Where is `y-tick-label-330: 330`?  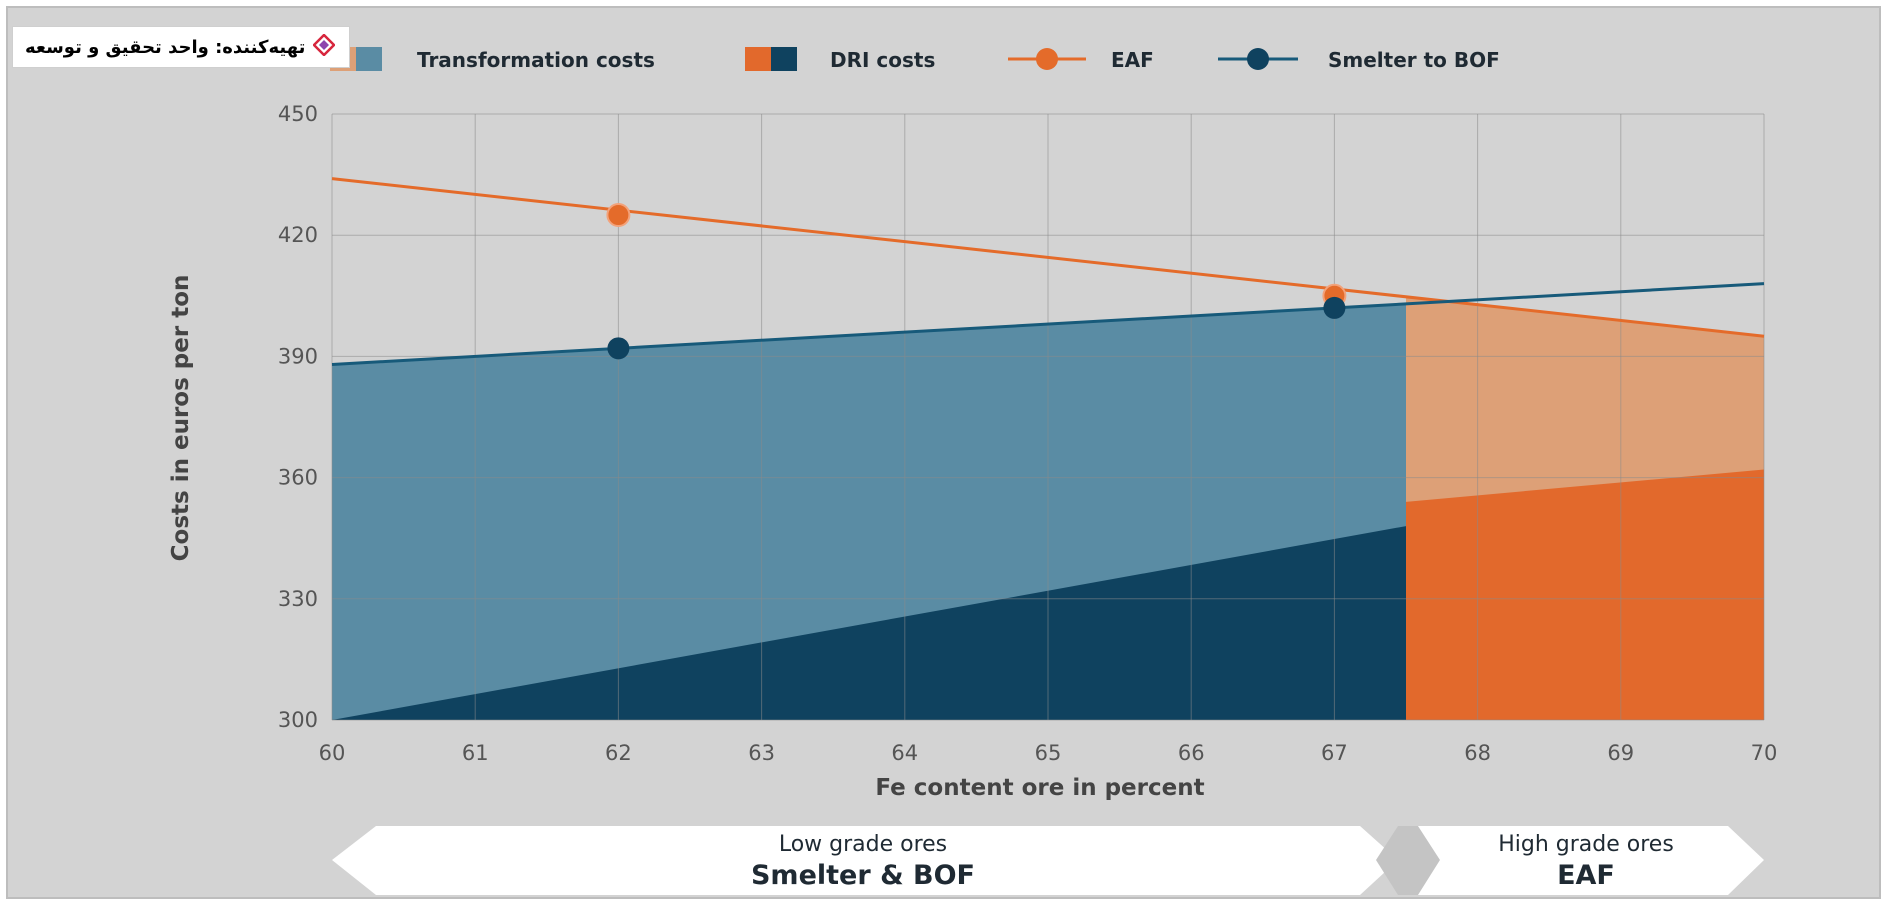
y-tick-label-330: 330 is located at coordinates (298, 599).